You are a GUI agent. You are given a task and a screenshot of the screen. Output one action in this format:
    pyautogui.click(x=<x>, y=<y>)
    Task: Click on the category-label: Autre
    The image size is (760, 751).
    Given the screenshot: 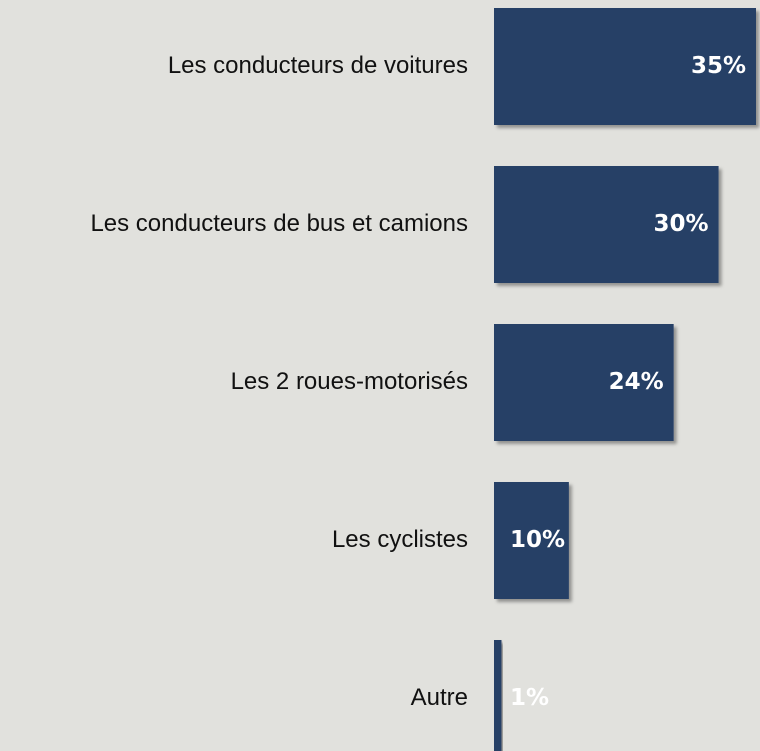 What is the action you would take?
    pyautogui.click(x=439, y=697)
    